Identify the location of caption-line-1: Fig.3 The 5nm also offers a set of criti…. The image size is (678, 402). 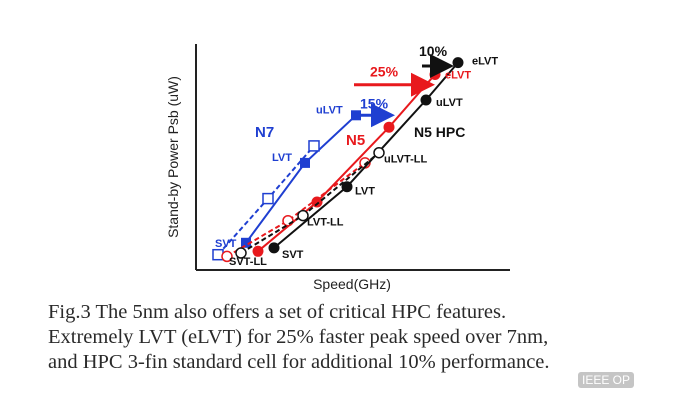
(277, 312).